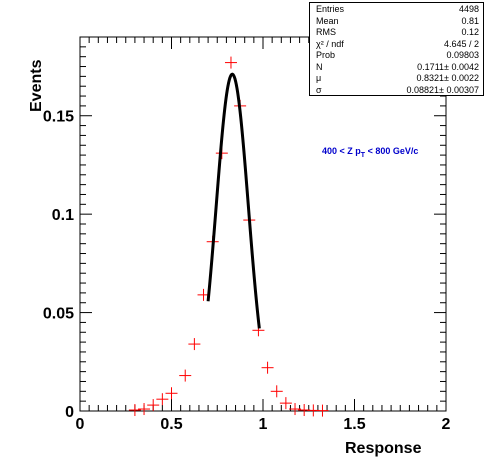 This screenshot has width=496, height=472. Describe the element at coordinates (319, 66) in the screenshot. I see `stats-key: N` at that location.